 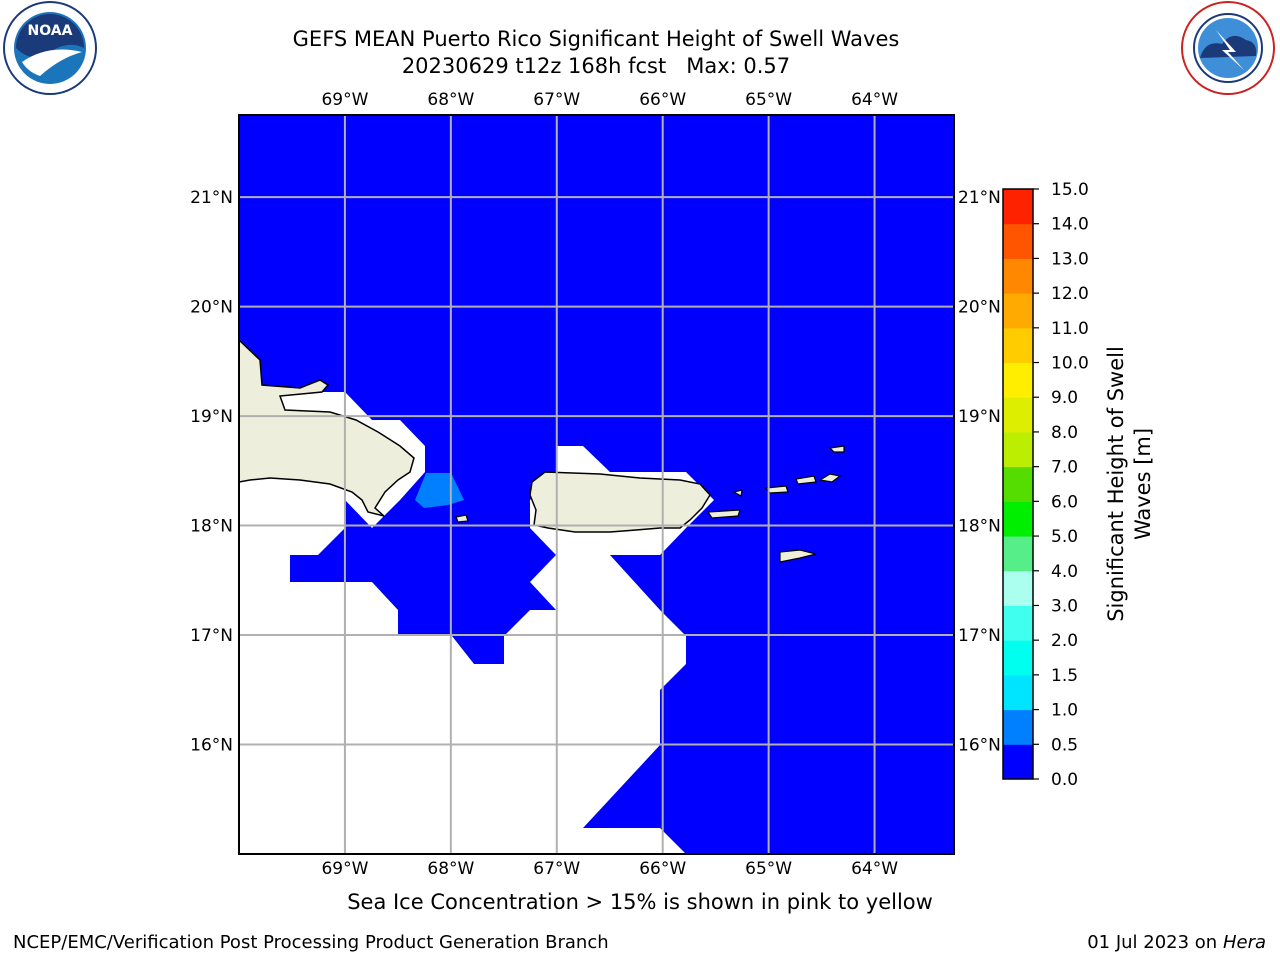 I want to click on colorbar-tick-label: 2.0, so click(x=1064, y=641).